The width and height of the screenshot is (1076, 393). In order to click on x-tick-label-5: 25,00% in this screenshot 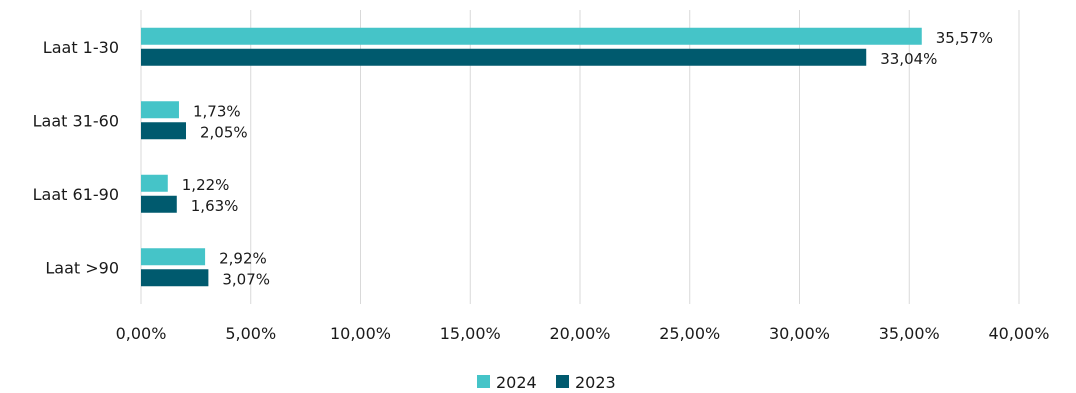, I will do `click(689, 333)`.